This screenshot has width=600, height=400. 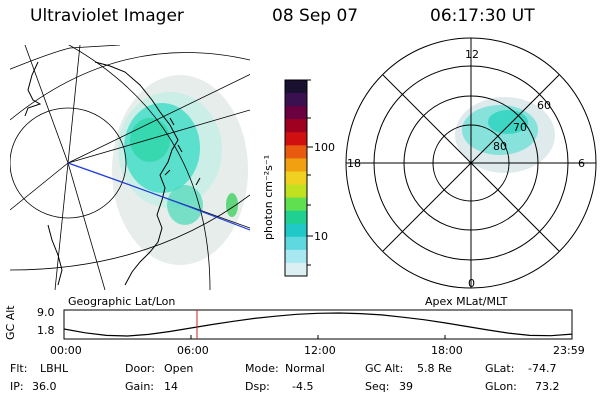 What do you see at coordinates (303, 386) in the screenshot?
I see `dsp-value: -4.5` at bounding box center [303, 386].